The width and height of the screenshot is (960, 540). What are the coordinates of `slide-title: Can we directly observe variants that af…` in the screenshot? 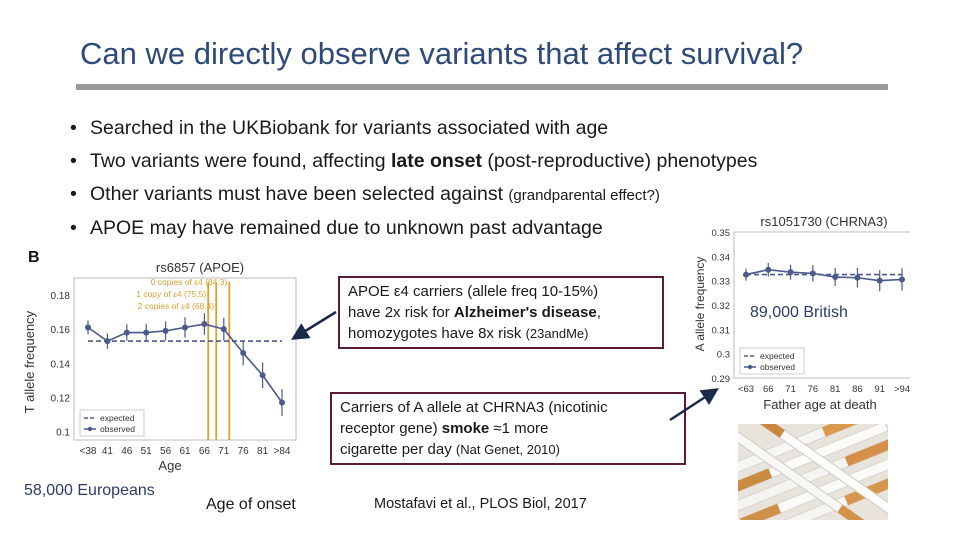 It's located at (442, 53).